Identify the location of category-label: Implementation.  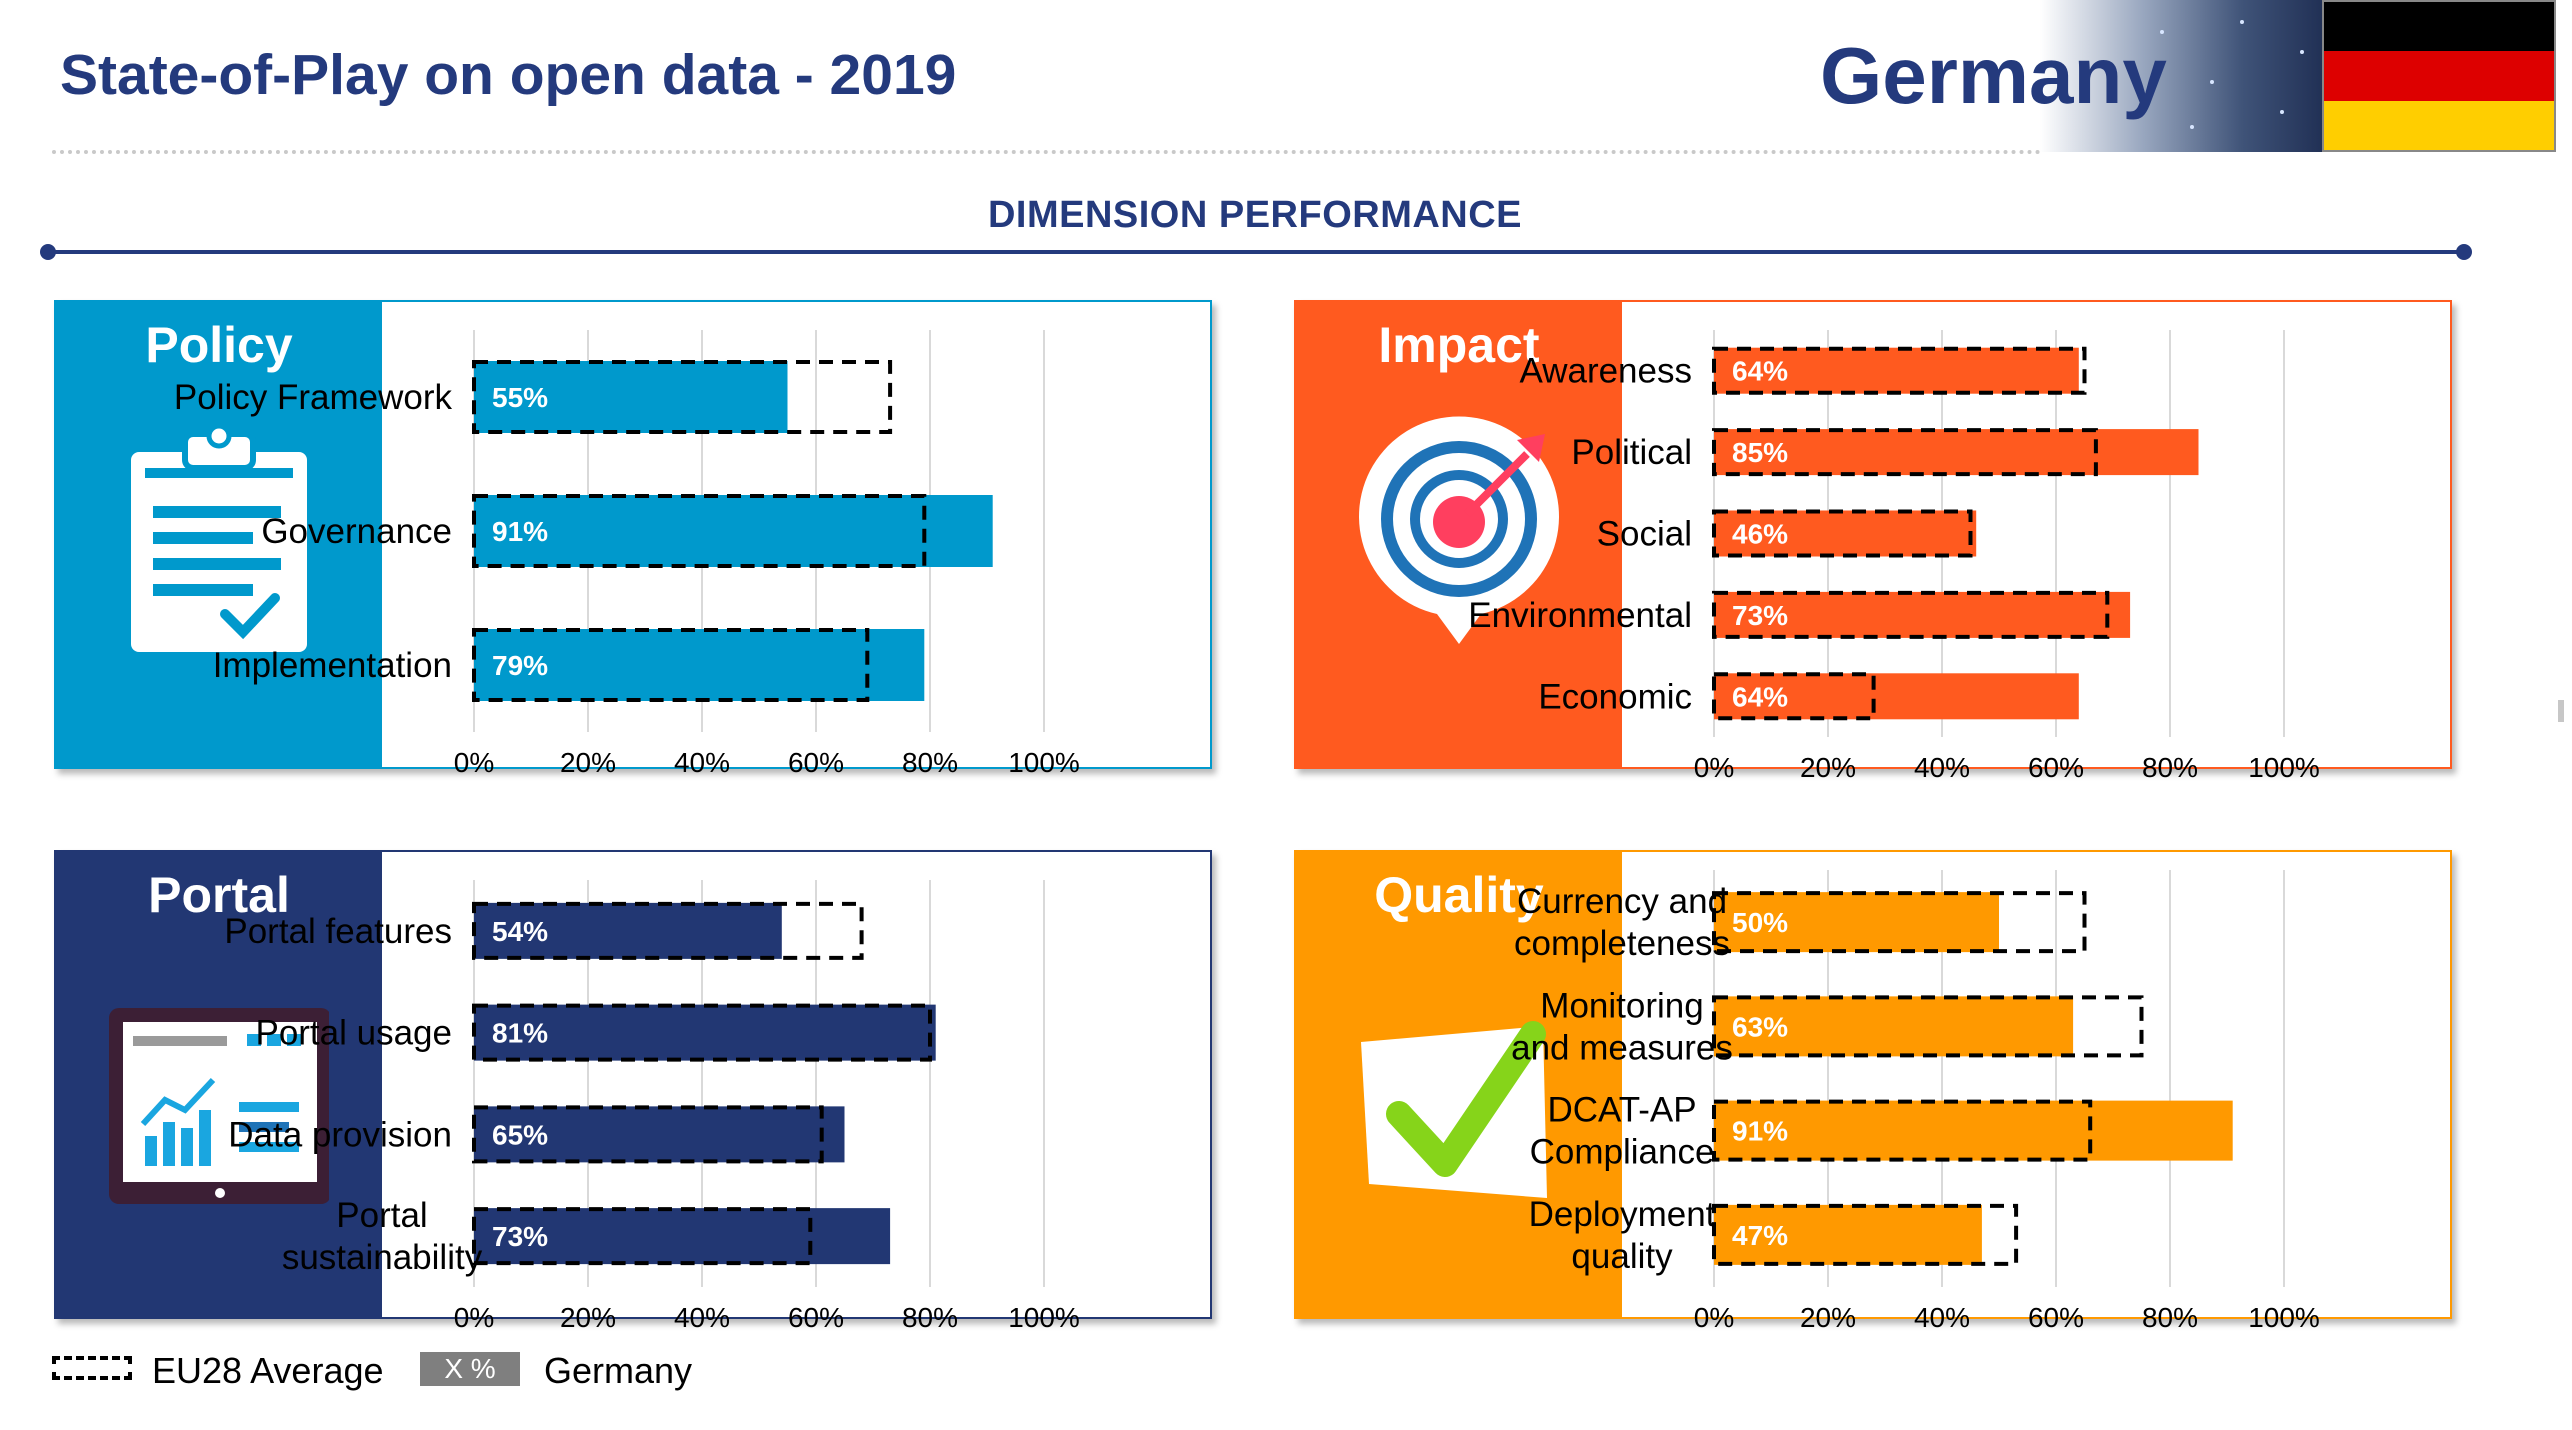
(332, 665).